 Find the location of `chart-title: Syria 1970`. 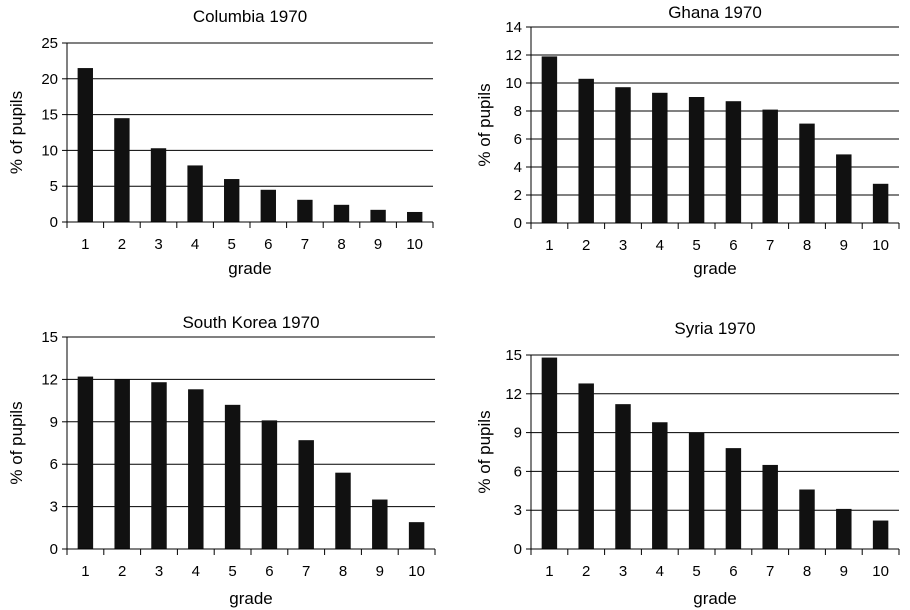

chart-title: Syria 1970 is located at coordinates (714, 328).